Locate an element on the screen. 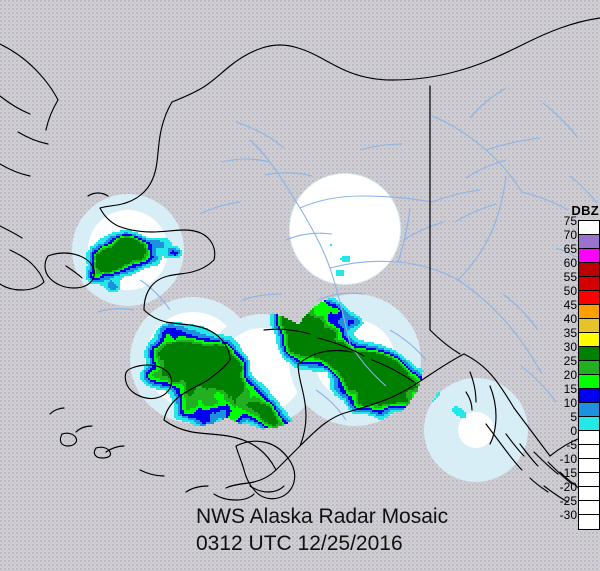 This screenshot has height=571, width=600. legend-tick-25: 25 is located at coordinates (570, 361).